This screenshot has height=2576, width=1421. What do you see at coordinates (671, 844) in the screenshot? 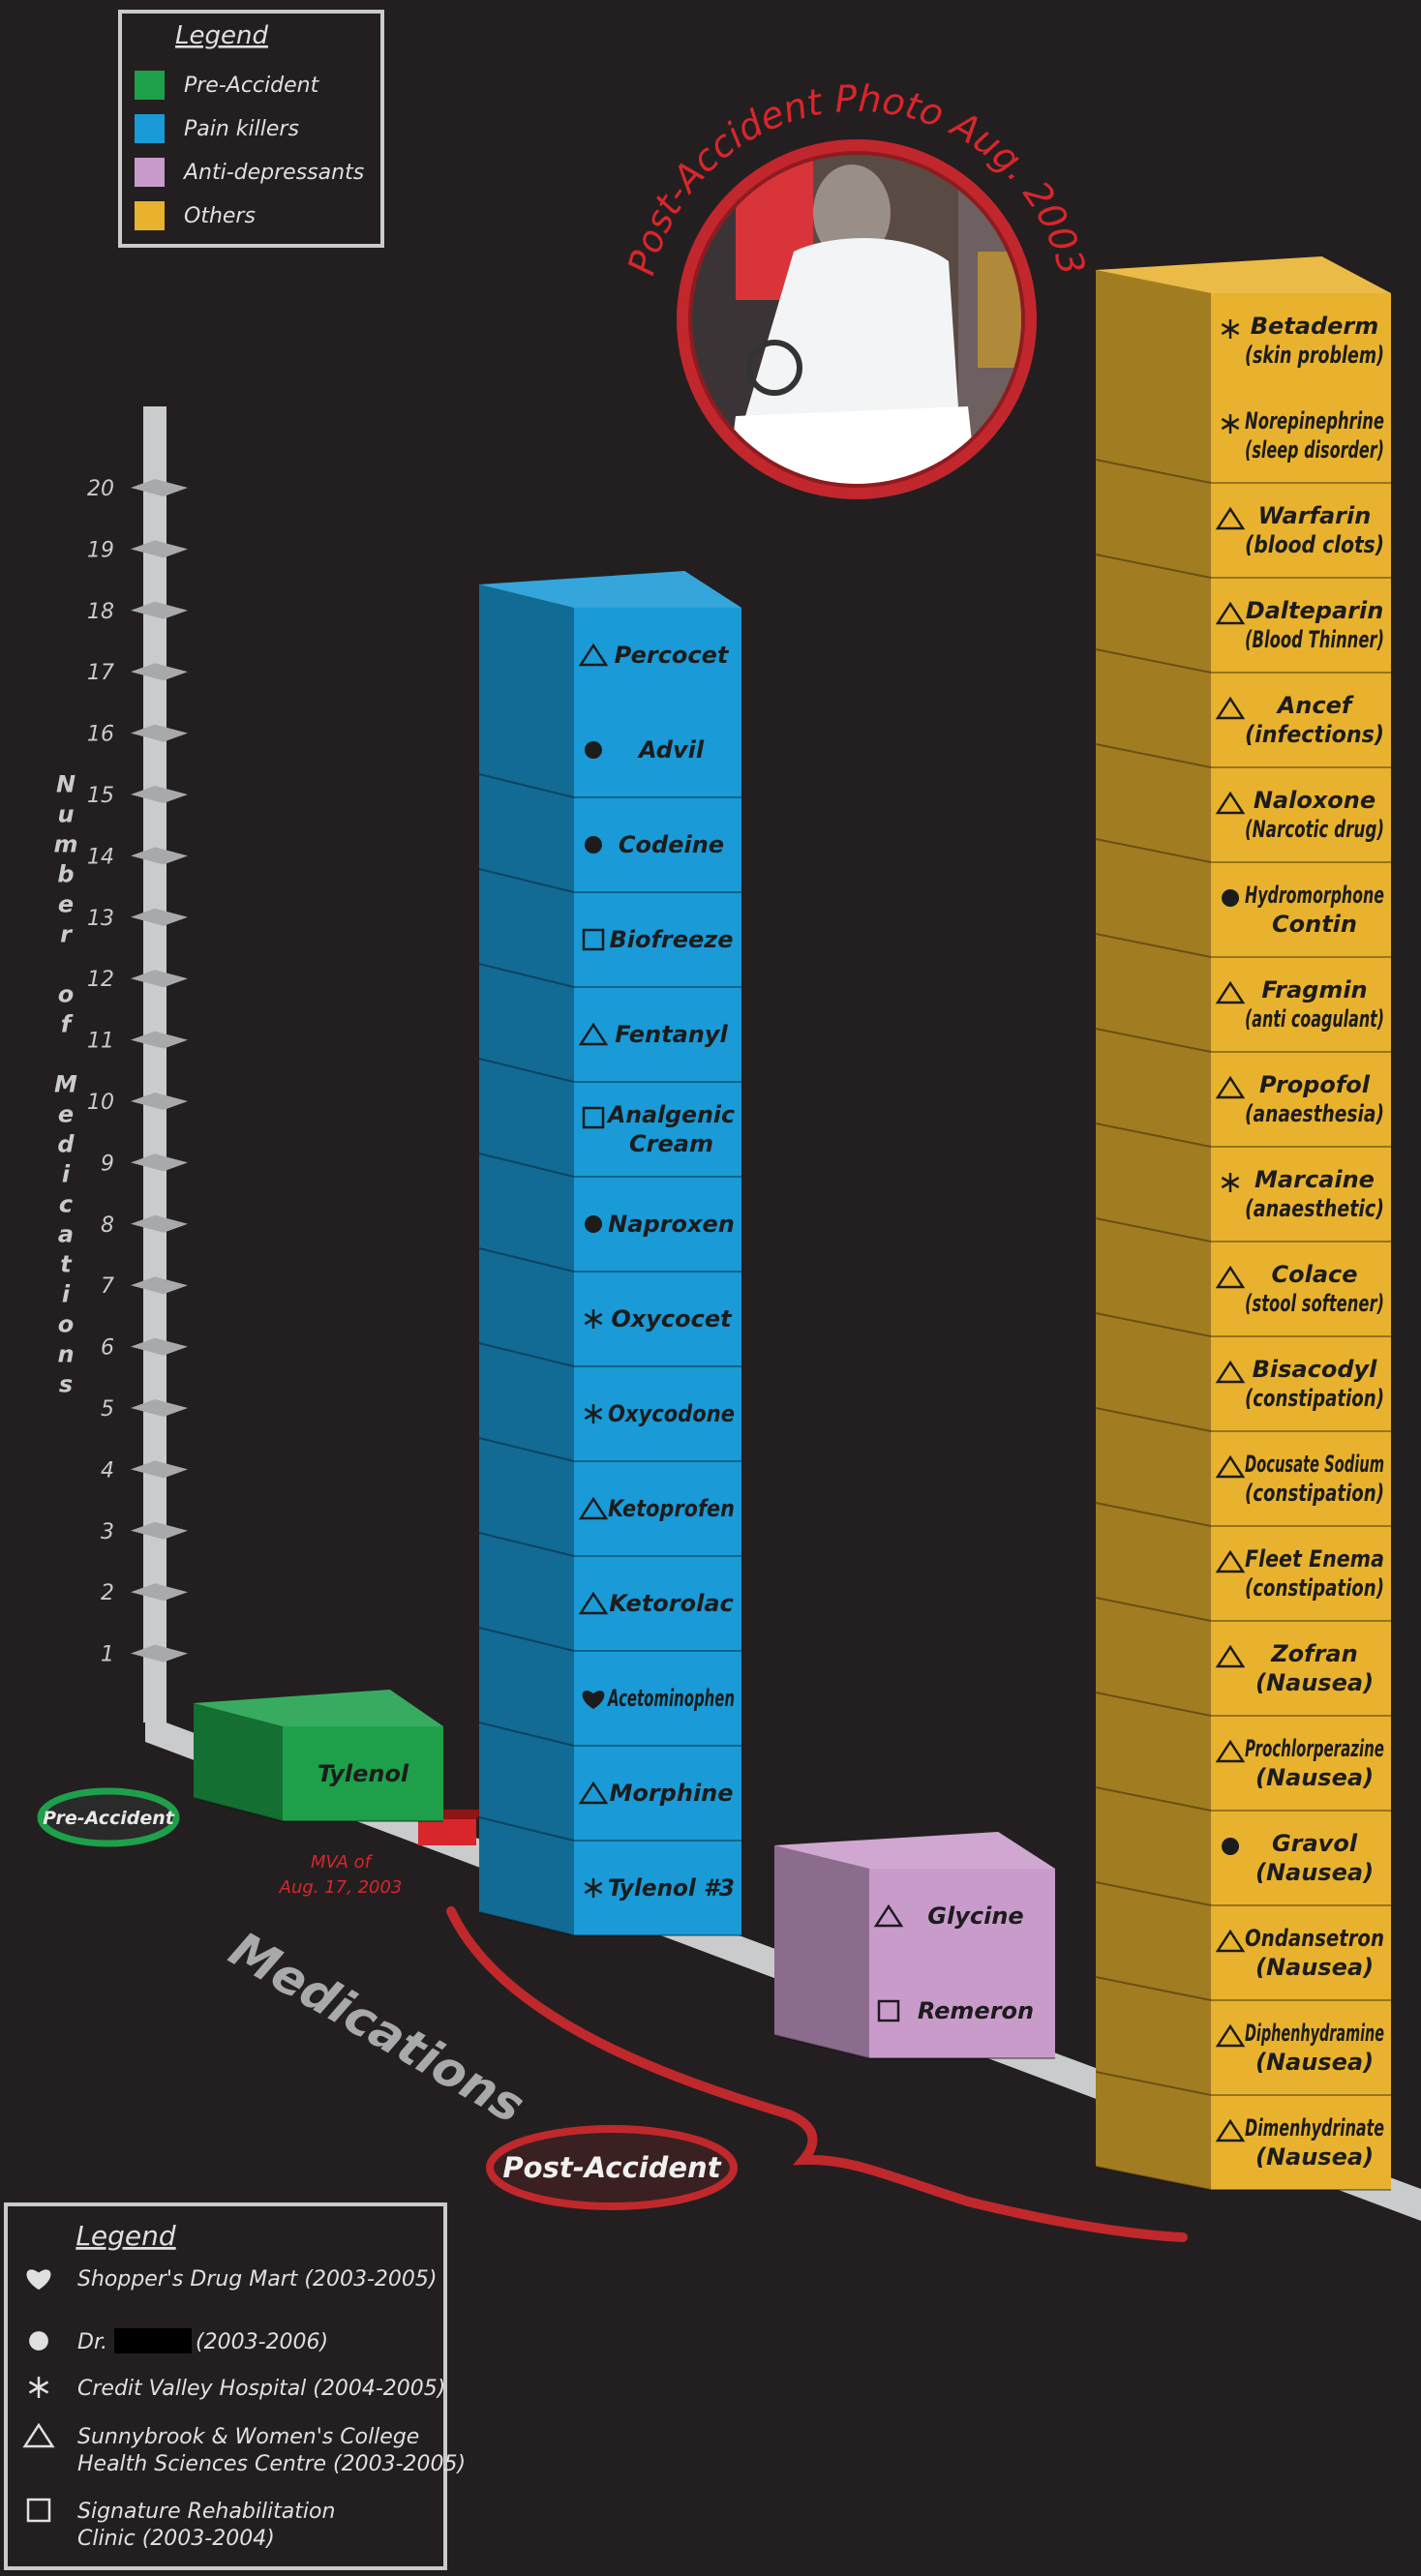
I see `block-label: Codeine` at bounding box center [671, 844].